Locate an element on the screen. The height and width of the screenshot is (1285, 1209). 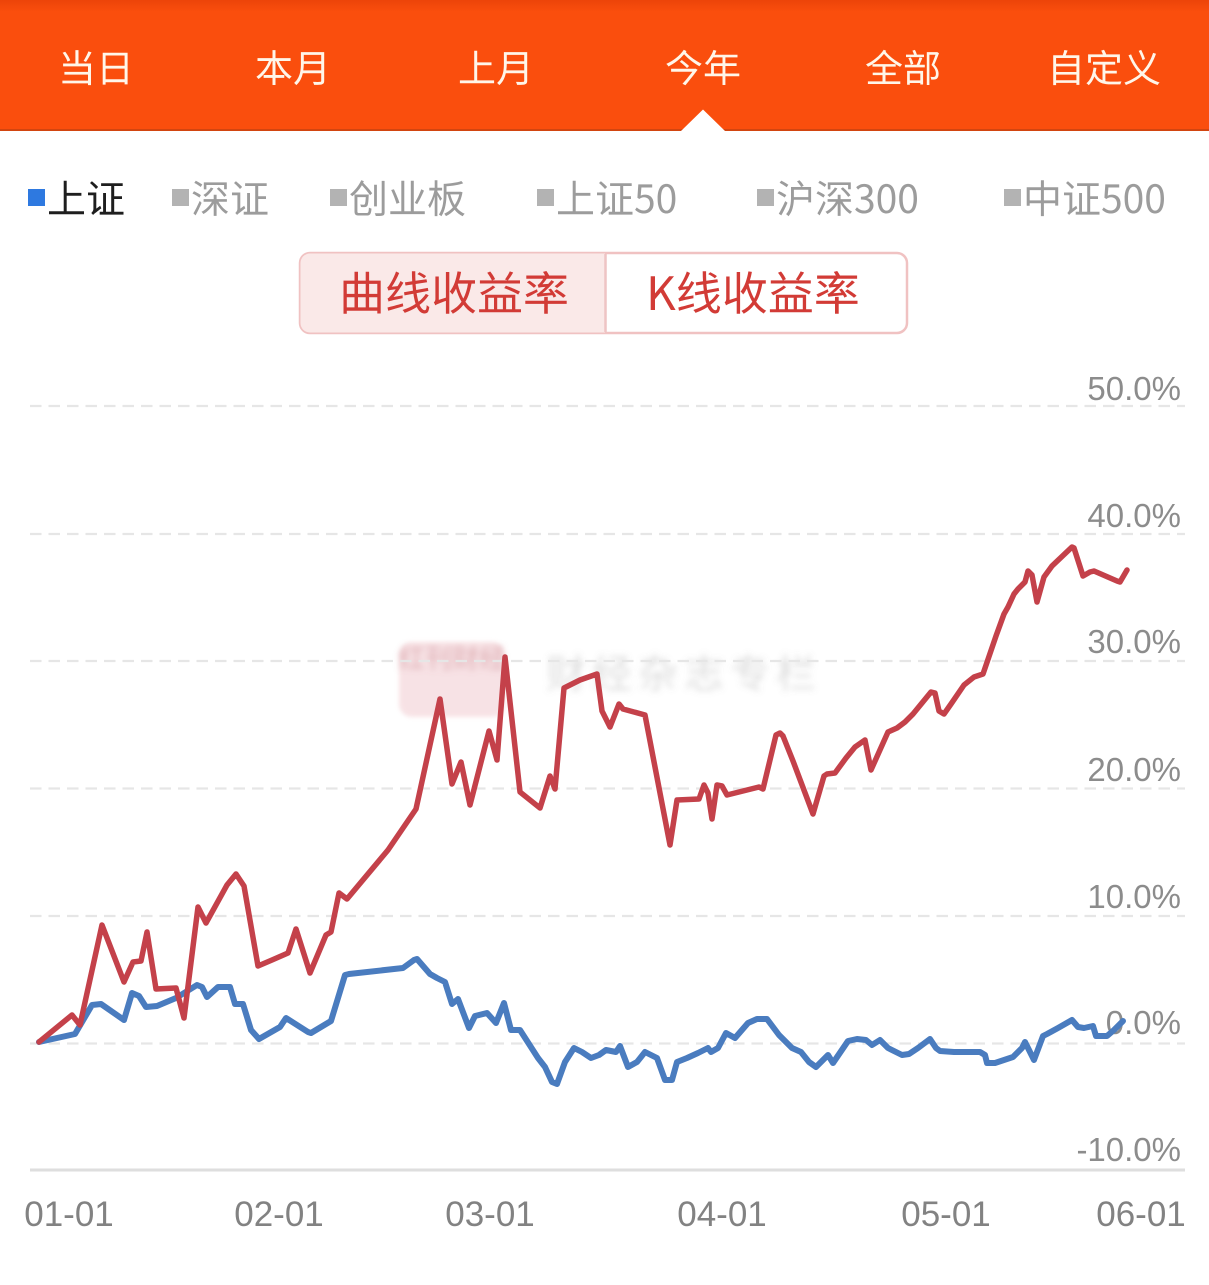
svg-text: 0.0% is located at coordinates (1143, 1022).